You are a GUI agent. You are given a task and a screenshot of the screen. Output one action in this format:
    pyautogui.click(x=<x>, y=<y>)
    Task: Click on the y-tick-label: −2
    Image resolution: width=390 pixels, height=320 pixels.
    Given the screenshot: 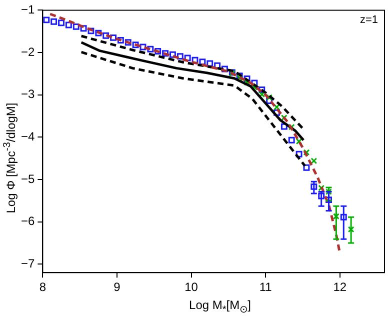 What is the action you would take?
    pyautogui.click(x=27, y=51)
    